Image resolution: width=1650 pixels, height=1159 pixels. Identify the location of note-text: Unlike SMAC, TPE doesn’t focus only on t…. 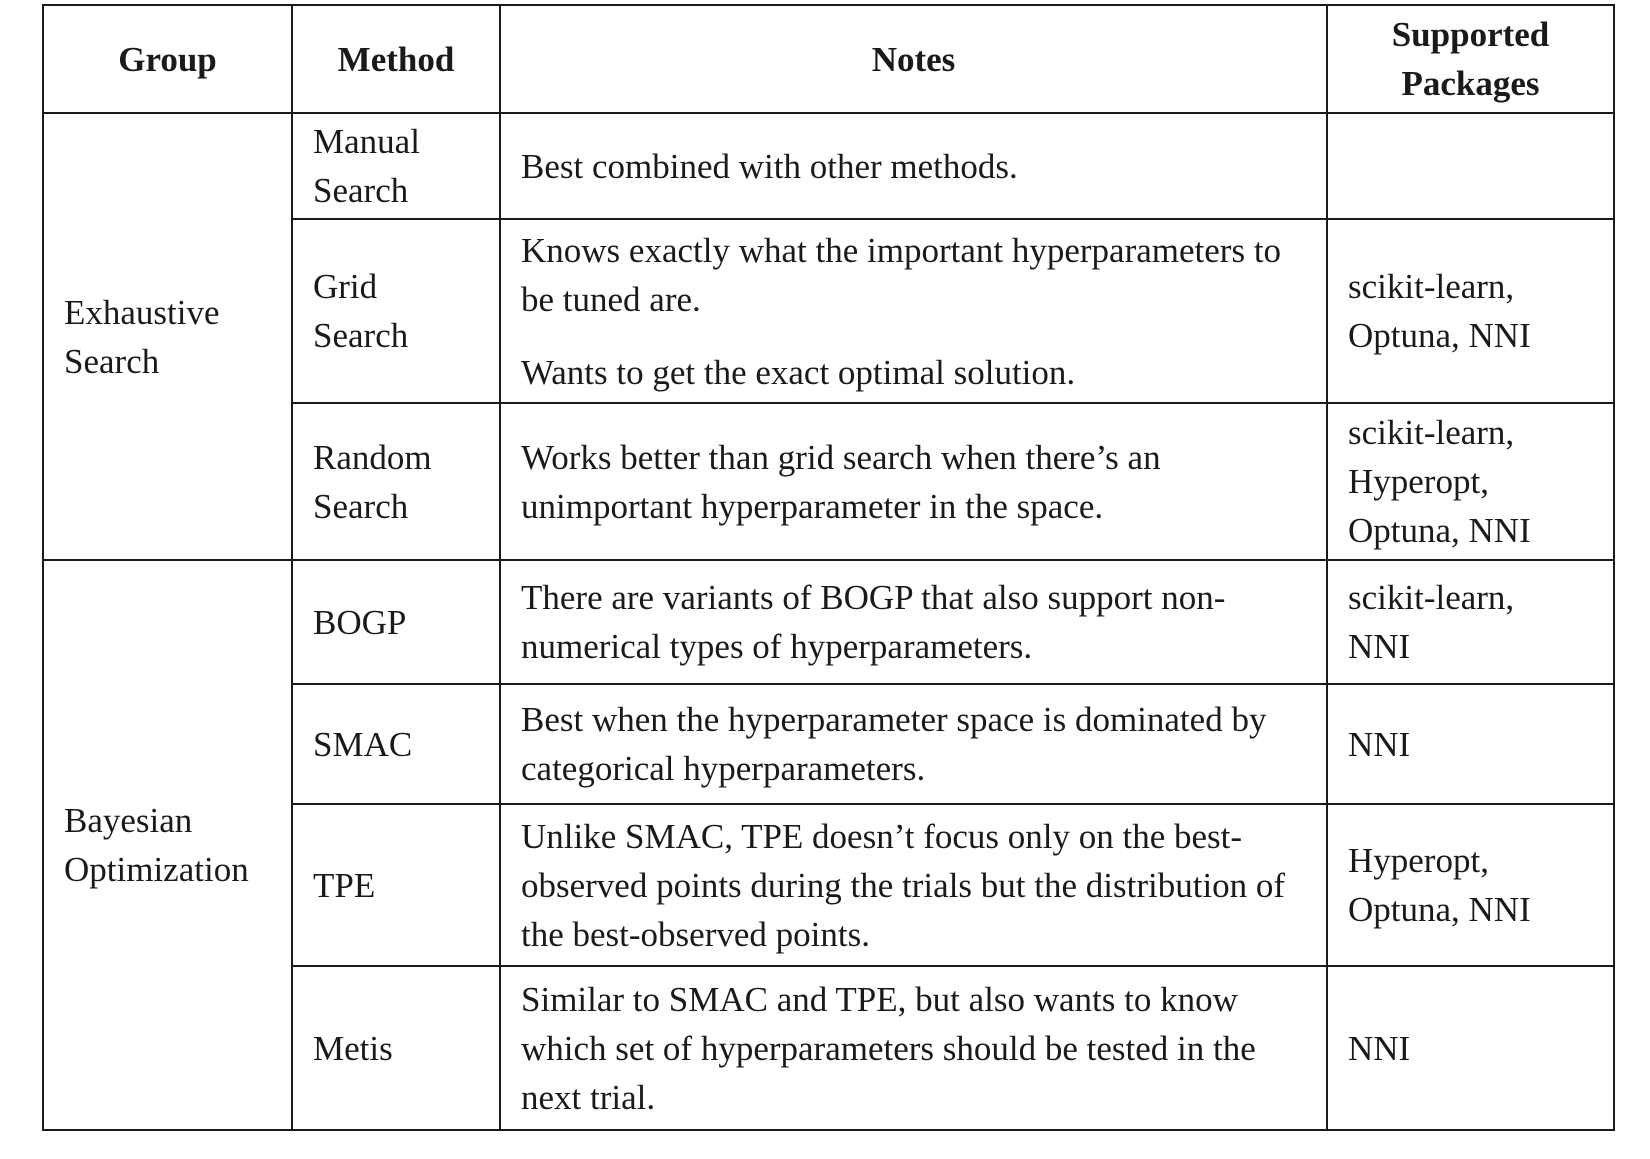
(903, 885).